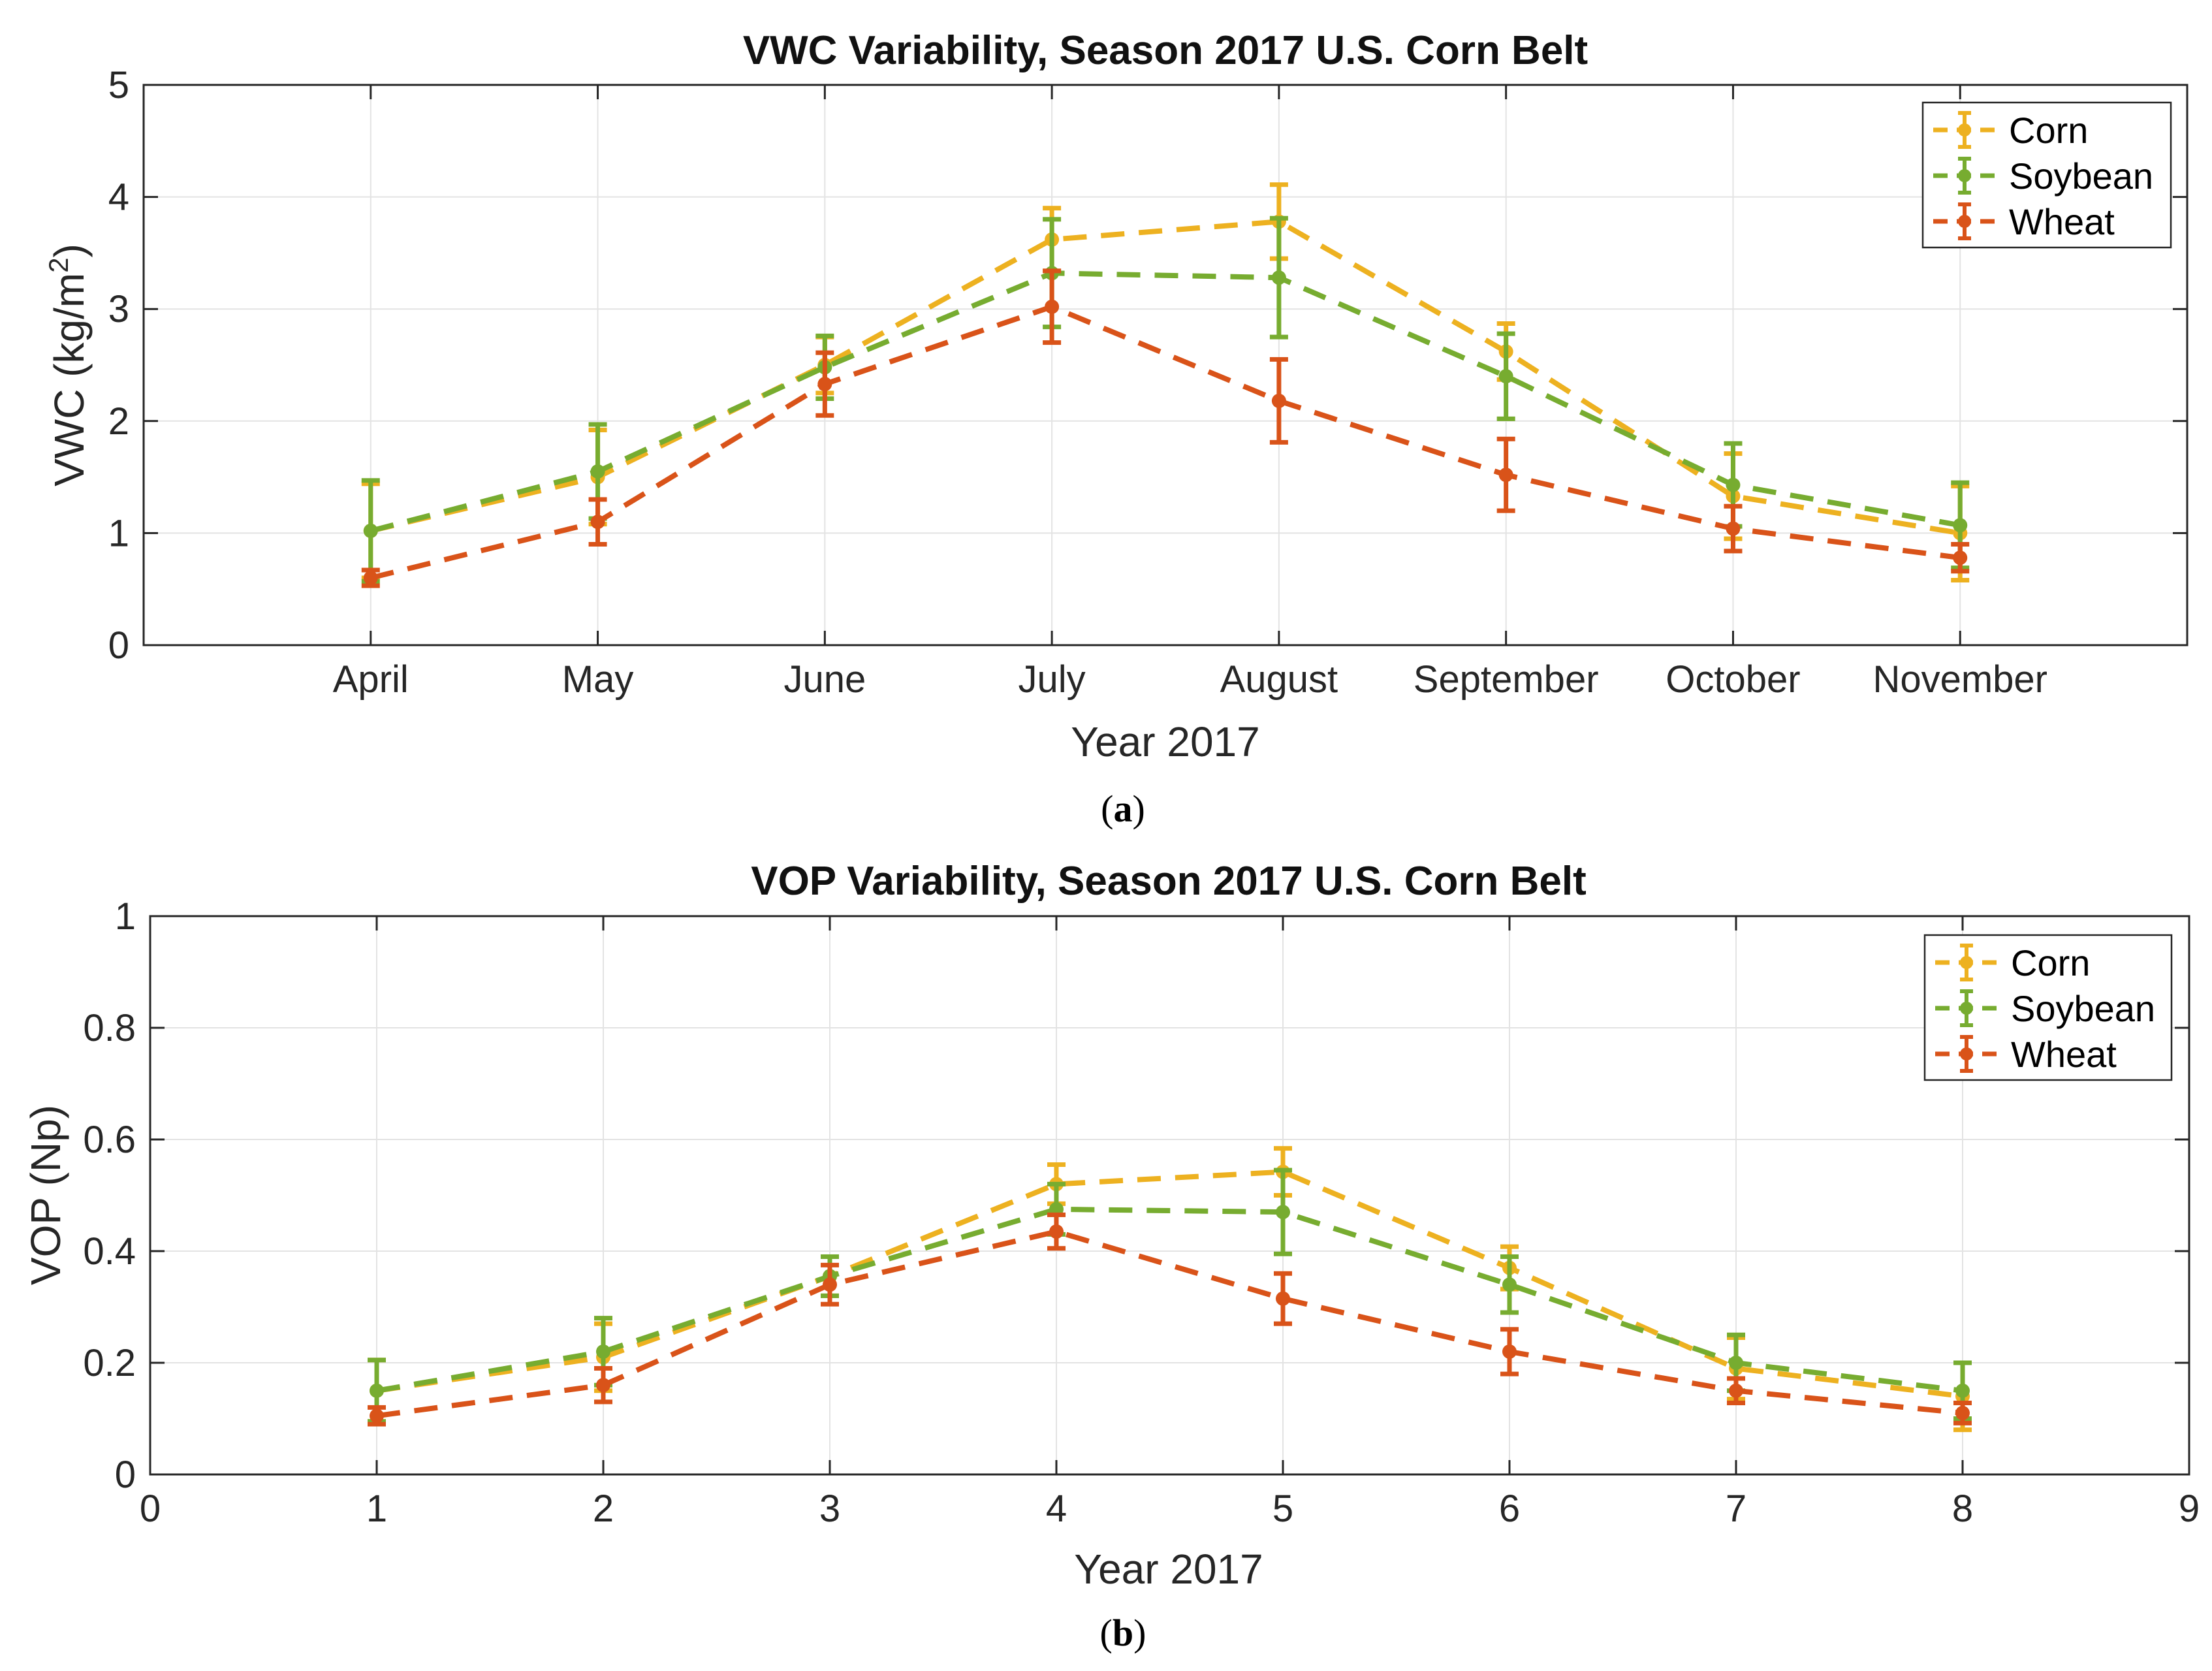  I want to click on panel-b-legend: Corn Soybean Wheat, so click(2048, 1007).